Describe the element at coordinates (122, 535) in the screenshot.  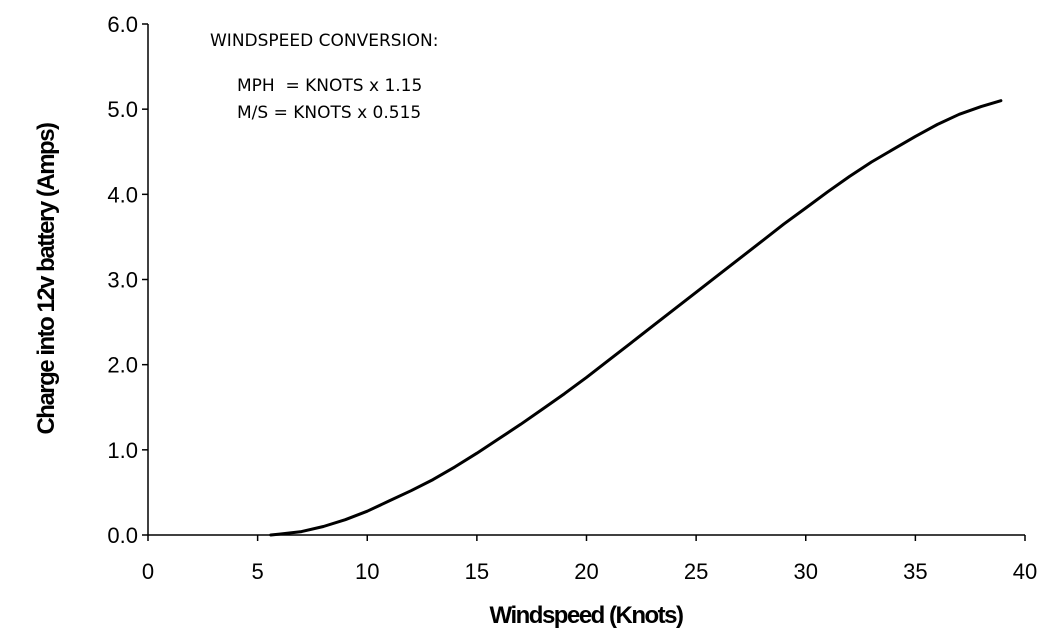
I see `y-tick-label: 0.0` at that location.